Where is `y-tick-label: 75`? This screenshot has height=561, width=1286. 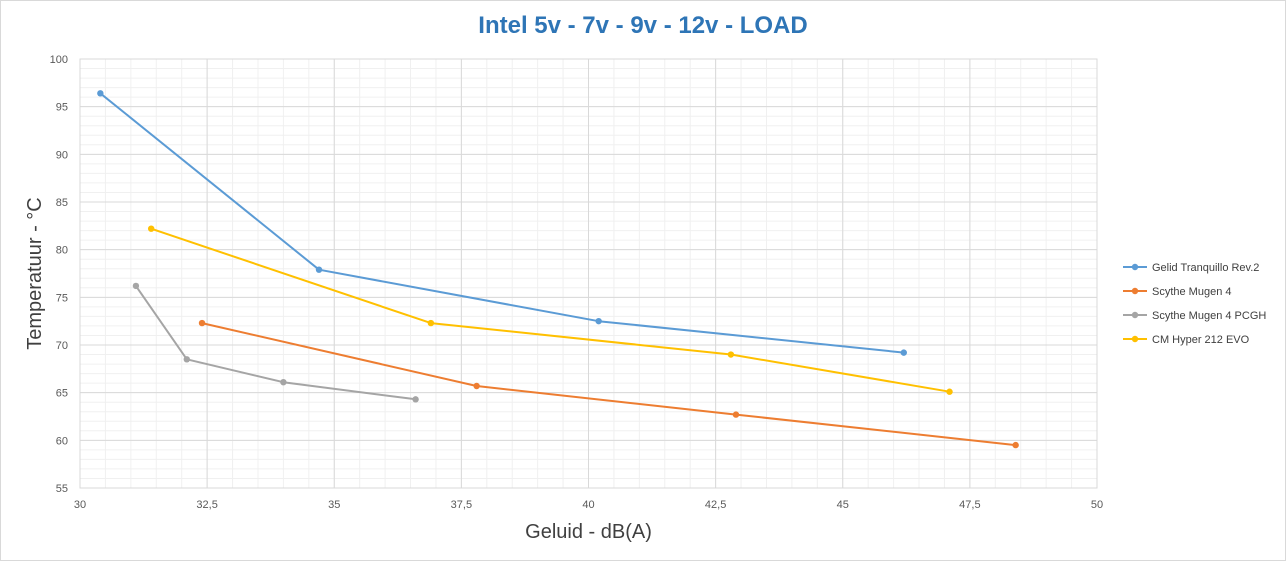
y-tick-label: 75 is located at coordinates (62, 298).